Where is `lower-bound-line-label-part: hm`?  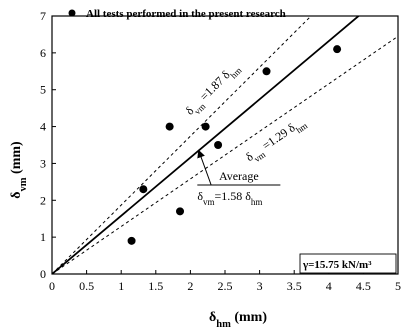 lower-bound-line-label-part: hm is located at coordinates (301, 128).